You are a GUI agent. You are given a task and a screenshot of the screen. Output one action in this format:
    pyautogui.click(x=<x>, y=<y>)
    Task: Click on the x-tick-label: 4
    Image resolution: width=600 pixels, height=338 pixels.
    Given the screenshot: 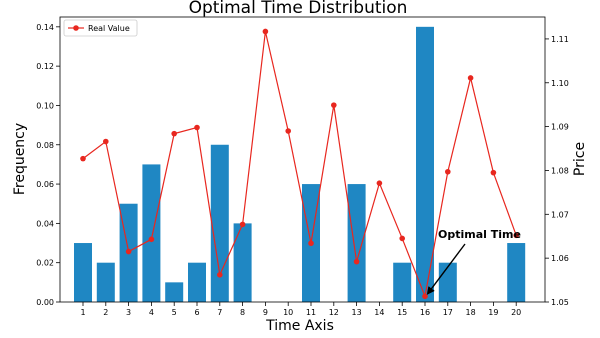 What is the action you would take?
    pyautogui.click(x=151, y=312)
    